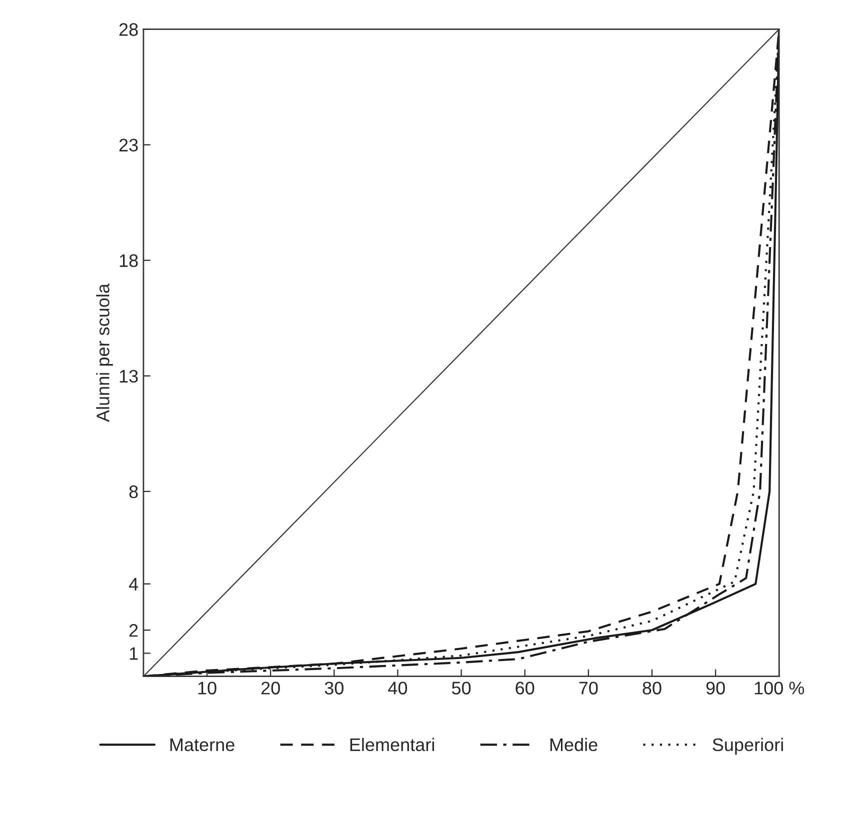 The height and width of the screenshot is (835, 859). Describe the element at coordinates (128, 29) in the screenshot. I see `y-tick-label: 28` at that location.